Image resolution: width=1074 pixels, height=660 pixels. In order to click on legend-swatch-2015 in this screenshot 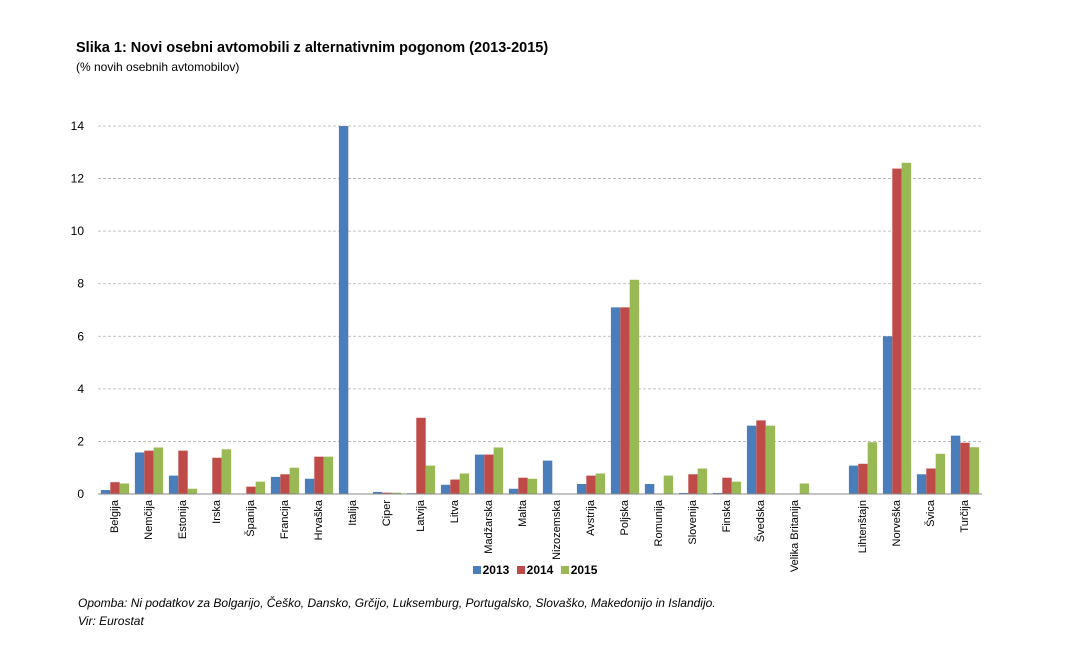, I will do `click(564, 570)`.